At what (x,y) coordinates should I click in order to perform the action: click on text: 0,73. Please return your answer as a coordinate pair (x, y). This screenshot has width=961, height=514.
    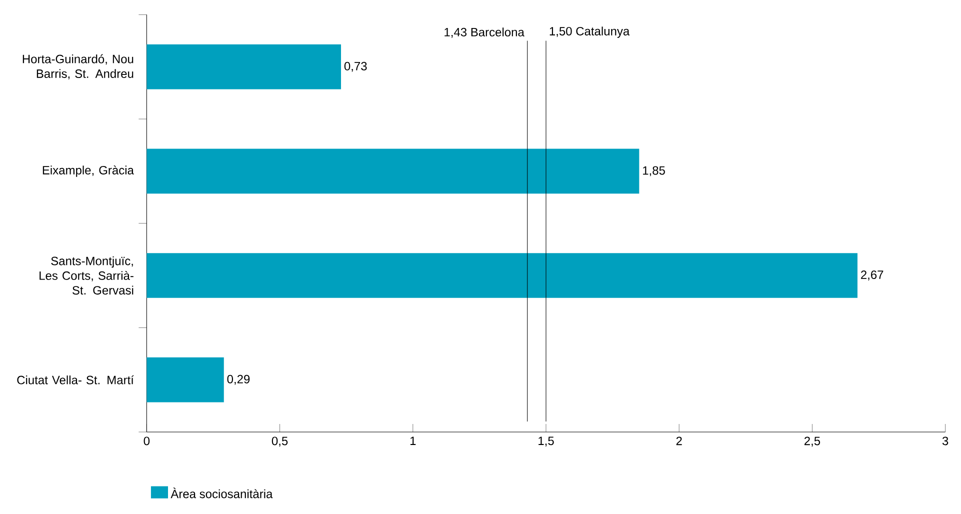
    Looking at the image, I should click on (355, 67).